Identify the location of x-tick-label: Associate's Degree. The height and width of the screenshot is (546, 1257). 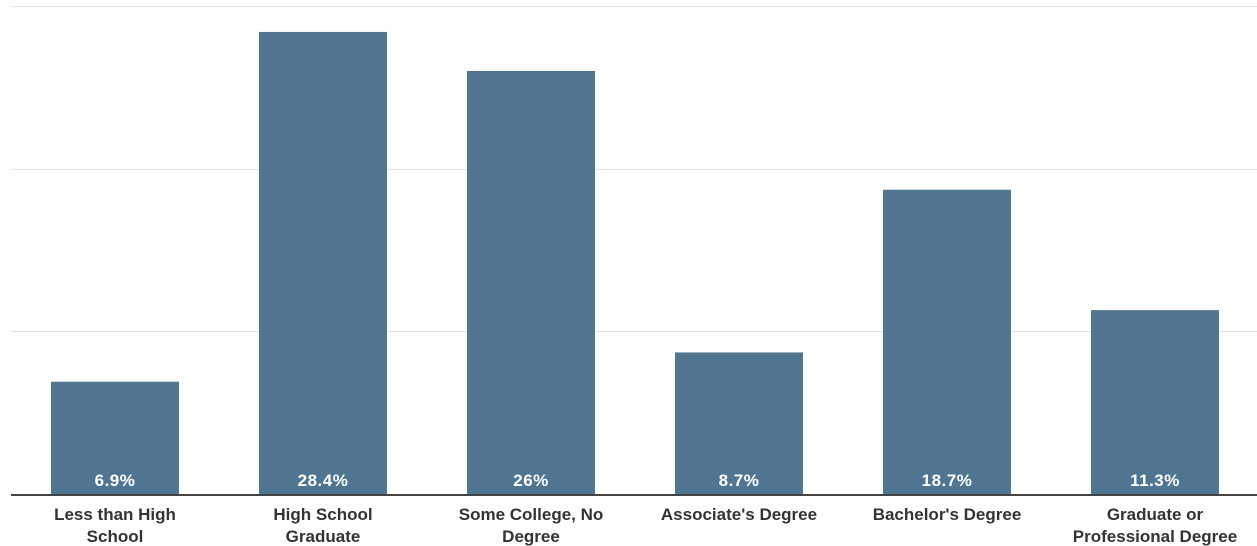
(739, 514).